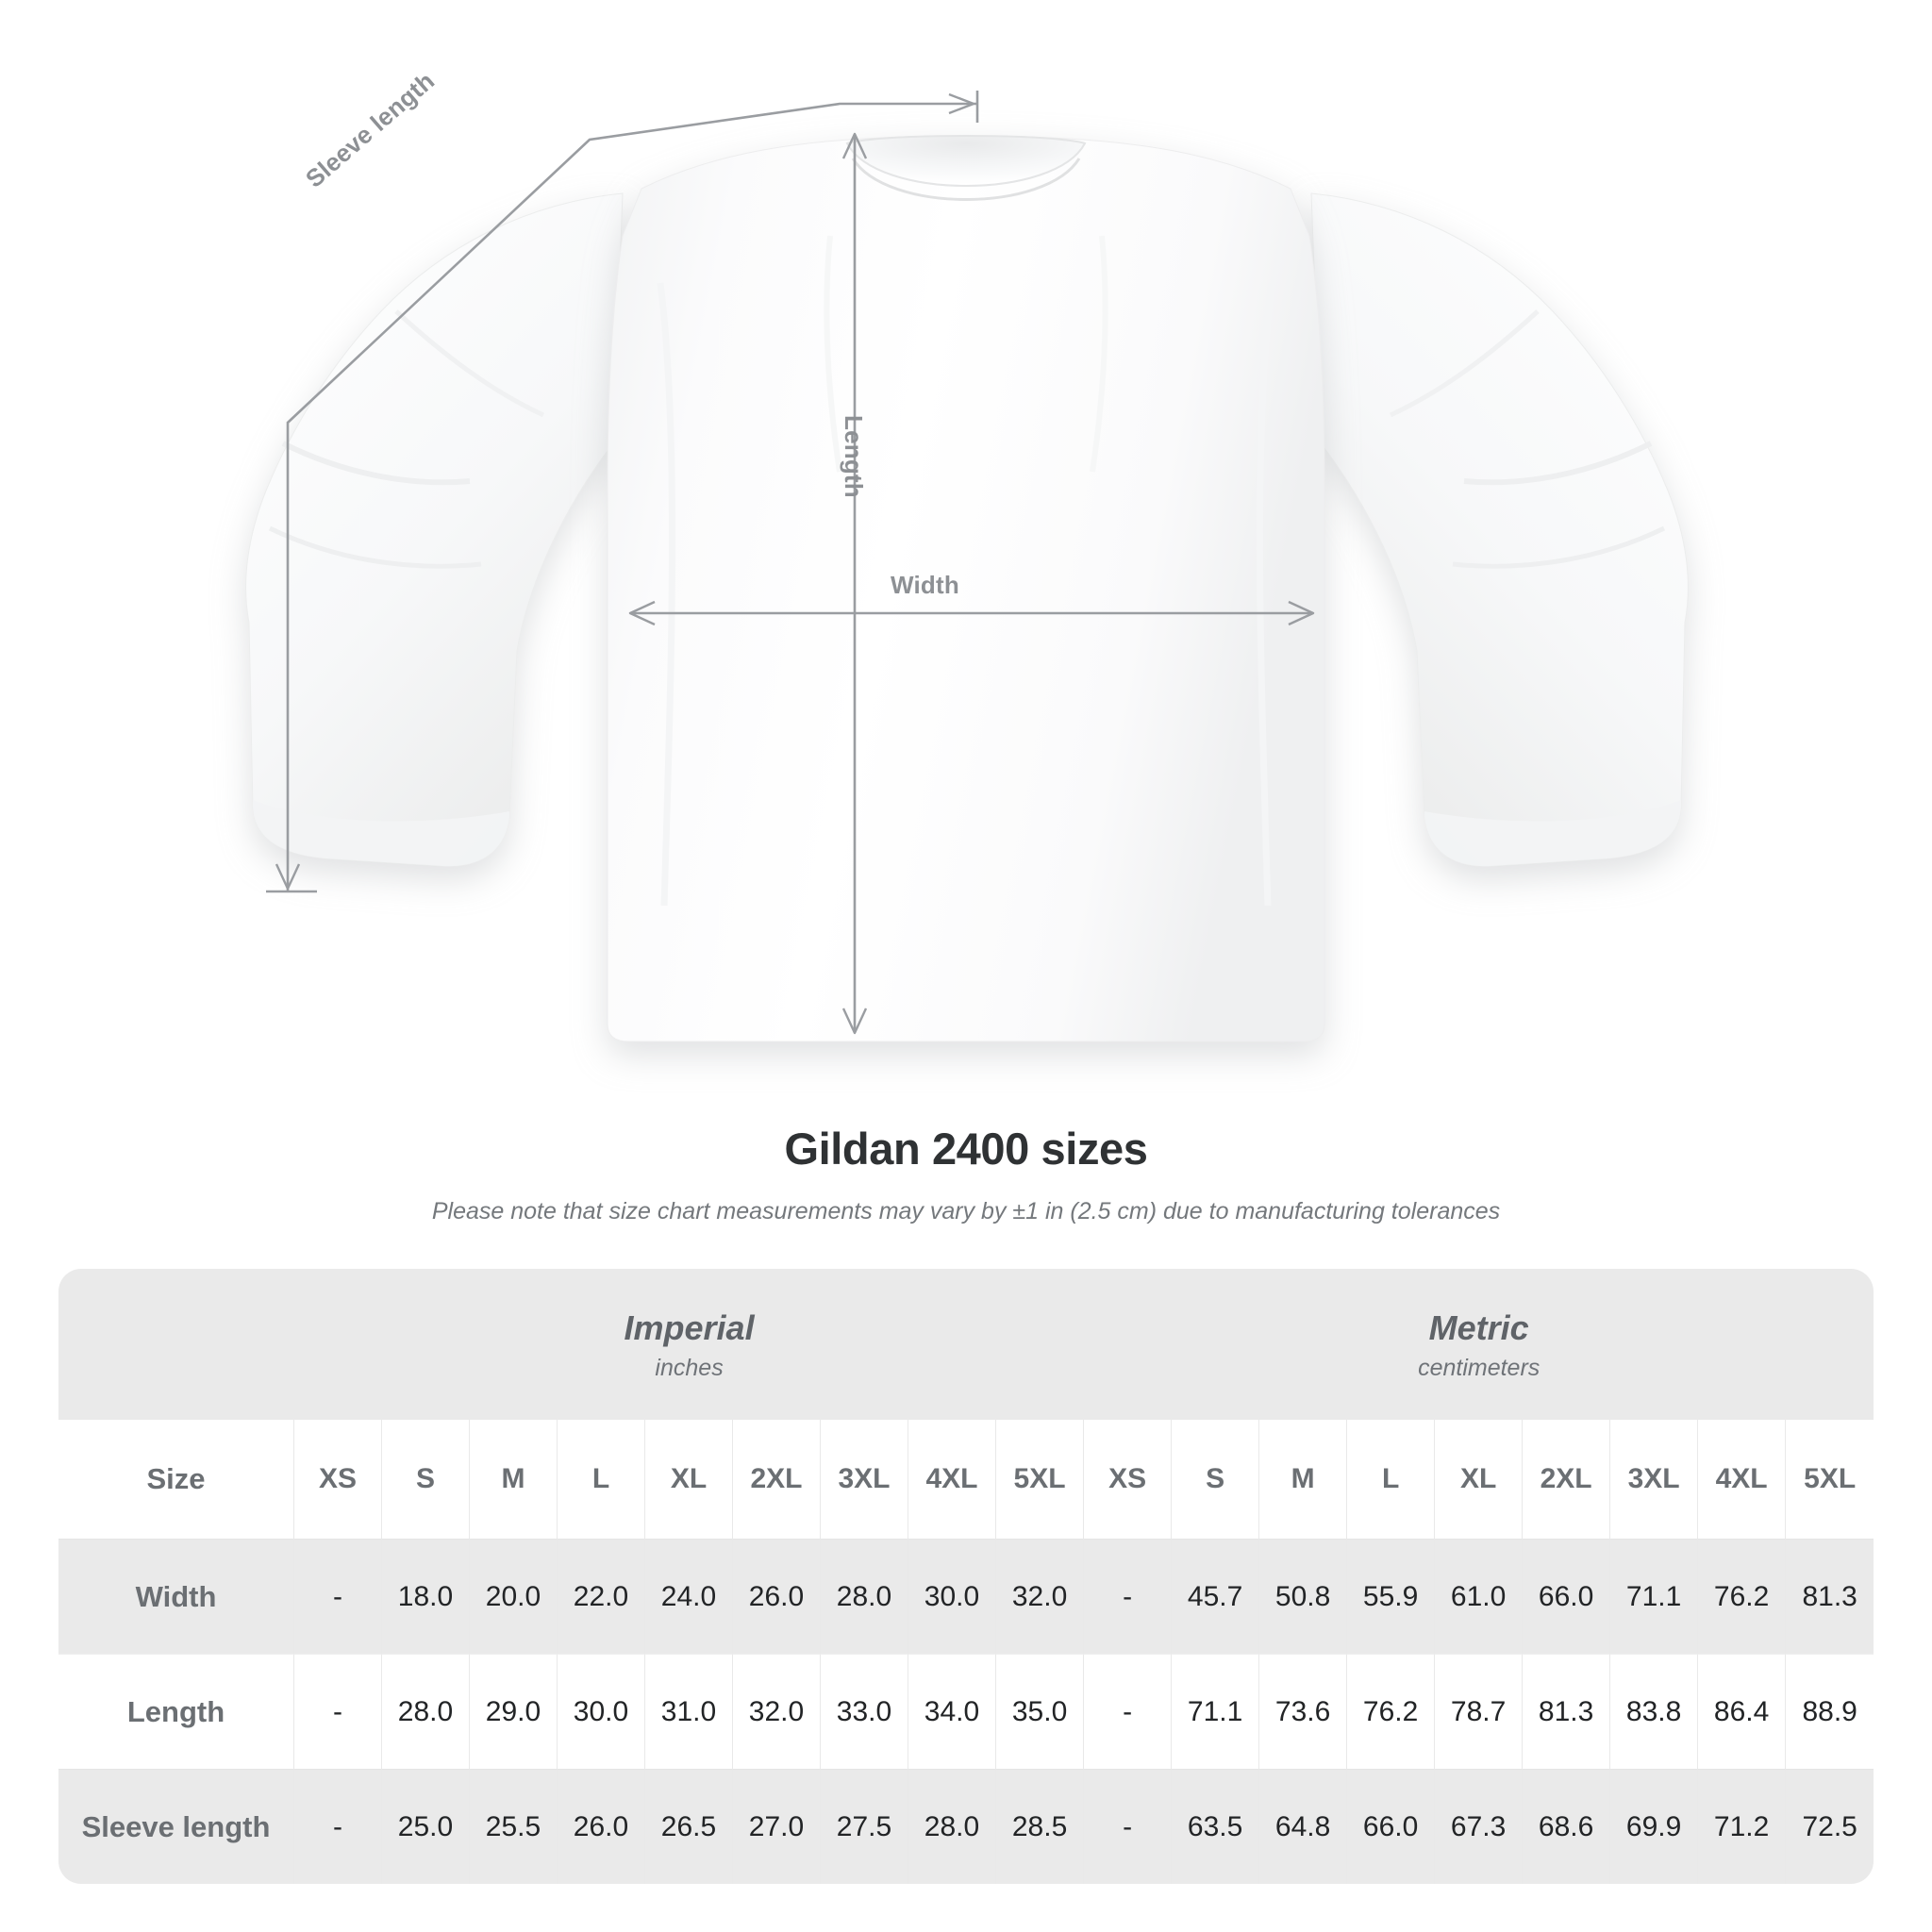 The image size is (1932, 1932). What do you see at coordinates (176, 1479) in the screenshot?
I see `size-header-label: Size` at bounding box center [176, 1479].